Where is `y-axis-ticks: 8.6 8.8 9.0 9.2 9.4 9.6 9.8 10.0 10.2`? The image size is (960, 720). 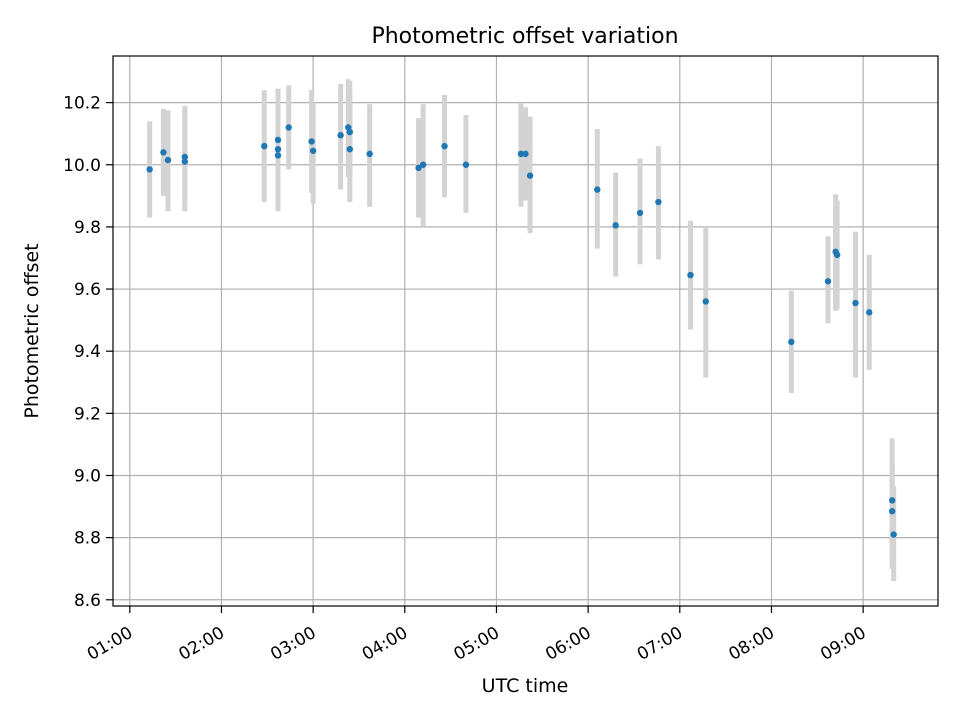 y-axis-ticks: 8.6 8.8 9.0 9.2 9.4 9.6 9.8 10.0 10.2 is located at coordinates (88, 352).